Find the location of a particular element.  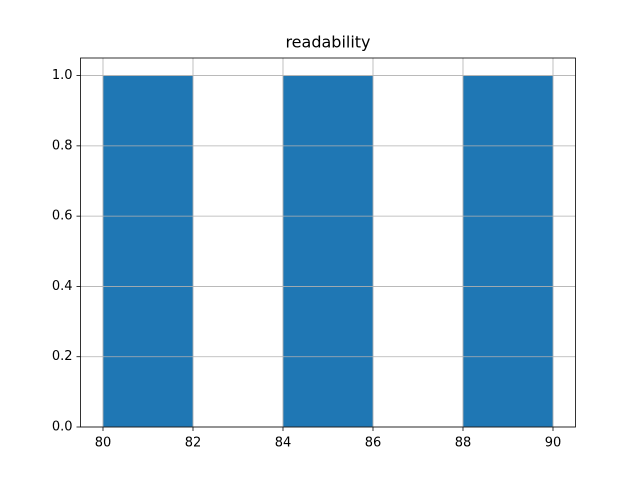

x-tick-label: 86 is located at coordinates (373, 443).